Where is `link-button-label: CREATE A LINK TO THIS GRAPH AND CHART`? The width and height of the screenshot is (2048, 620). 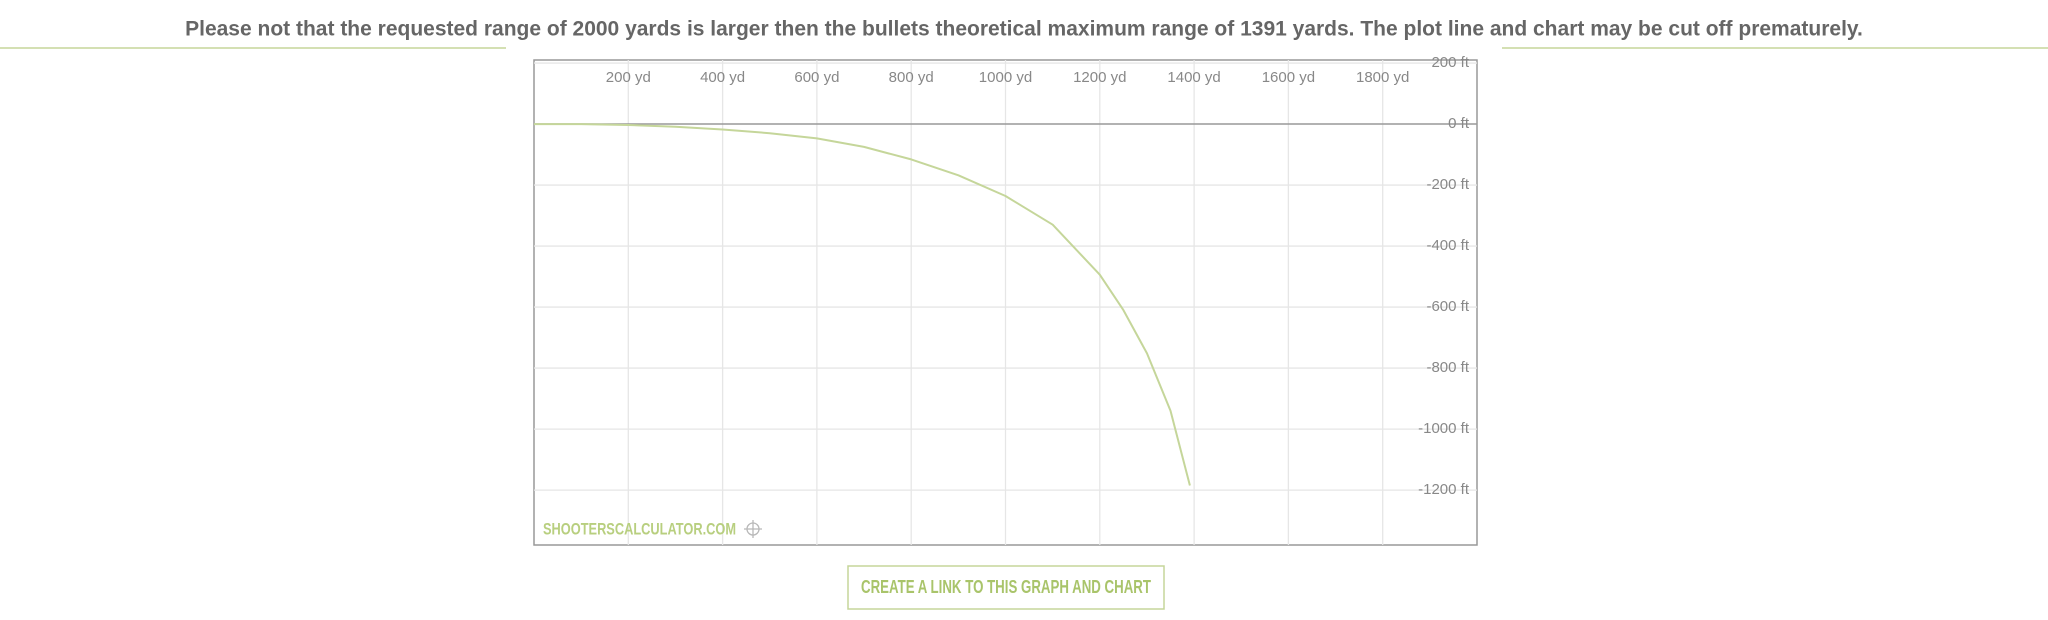 link-button-label: CREATE A LINK TO THIS GRAPH AND CHART is located at coordinates (1006, 587).